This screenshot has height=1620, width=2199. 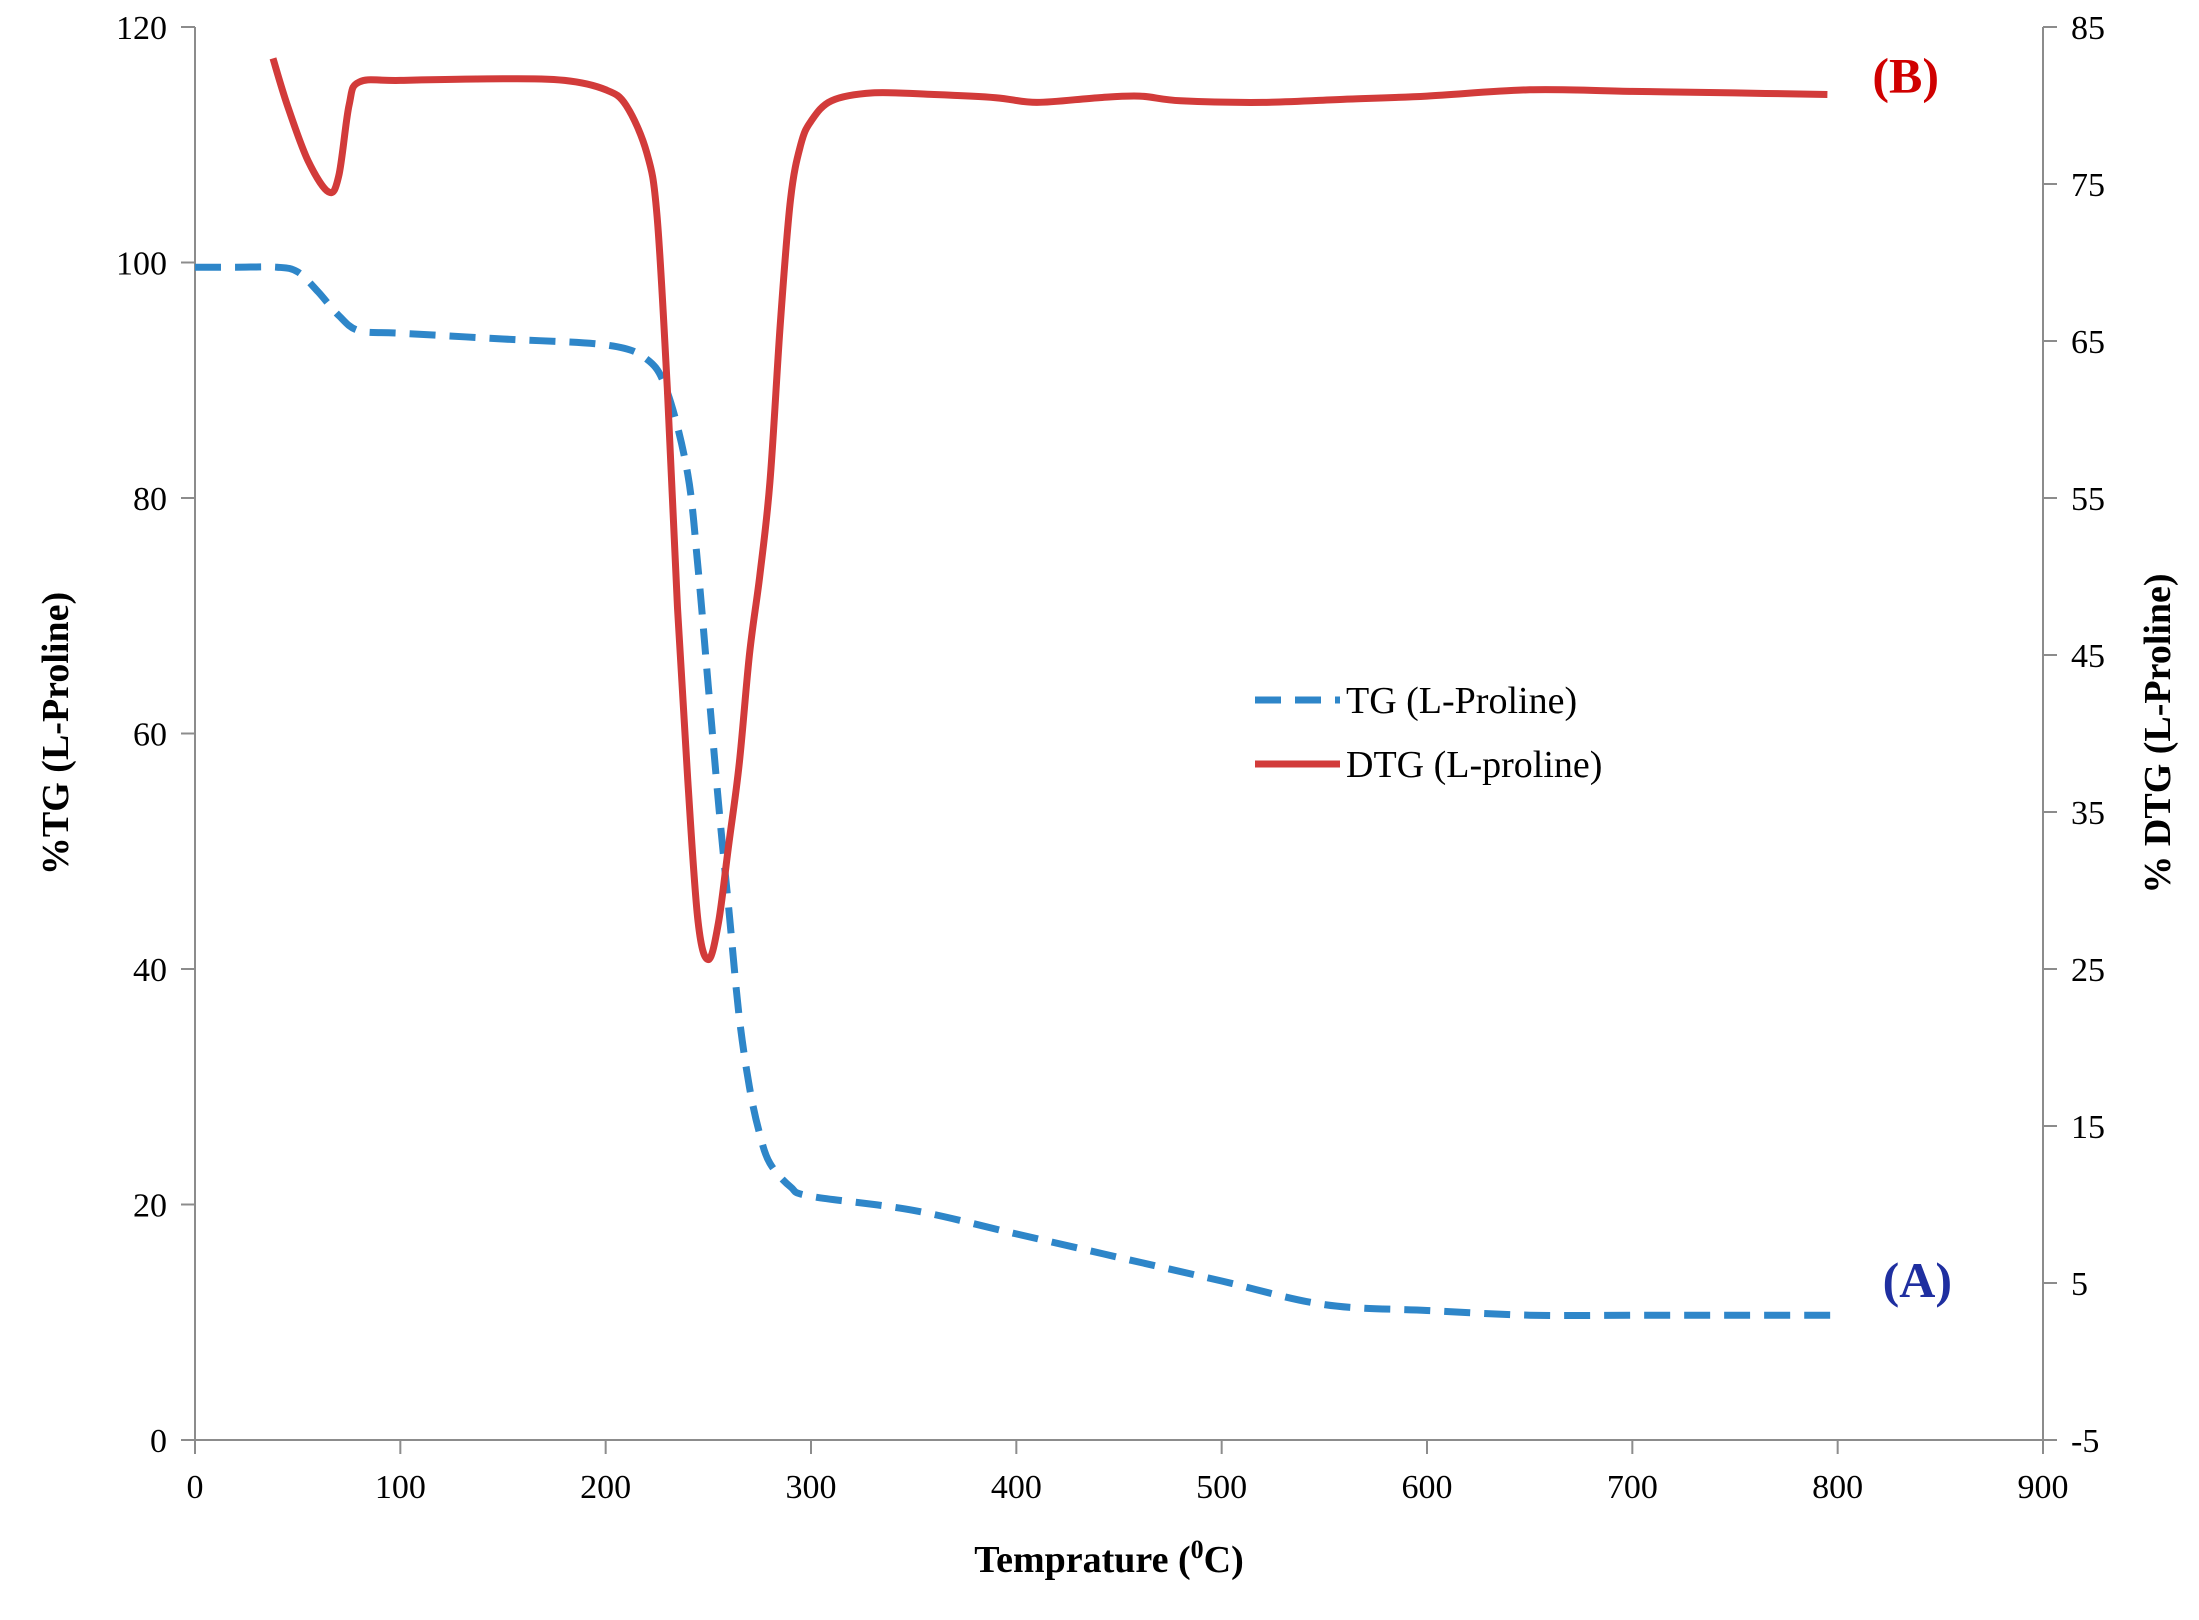 I want to click on x-tick-label: 100, so click(x=400, y=1487).